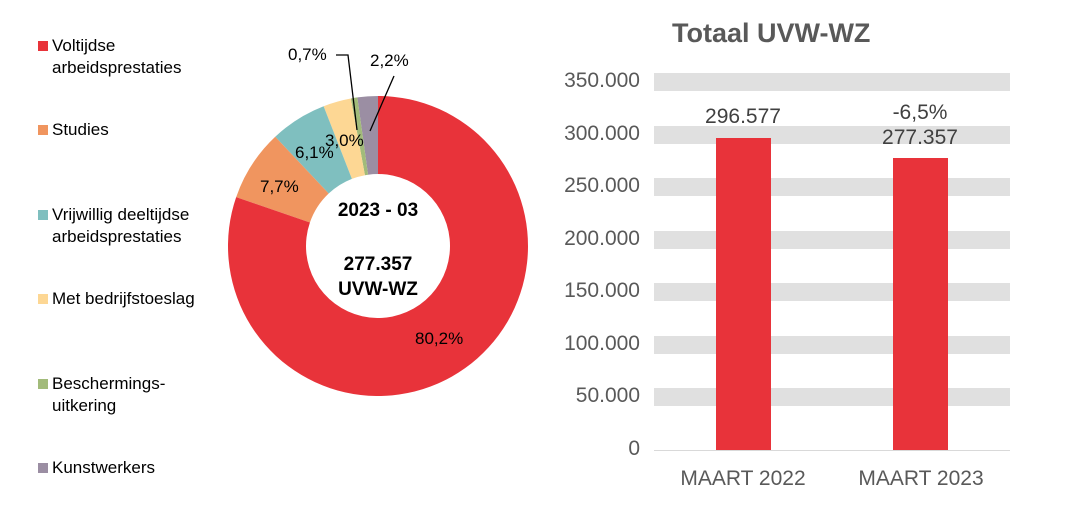  What do you see at coordinates (84, 405) in the screenshot?
I see `legend-label: uitkering` at bounding box center [84, 405].